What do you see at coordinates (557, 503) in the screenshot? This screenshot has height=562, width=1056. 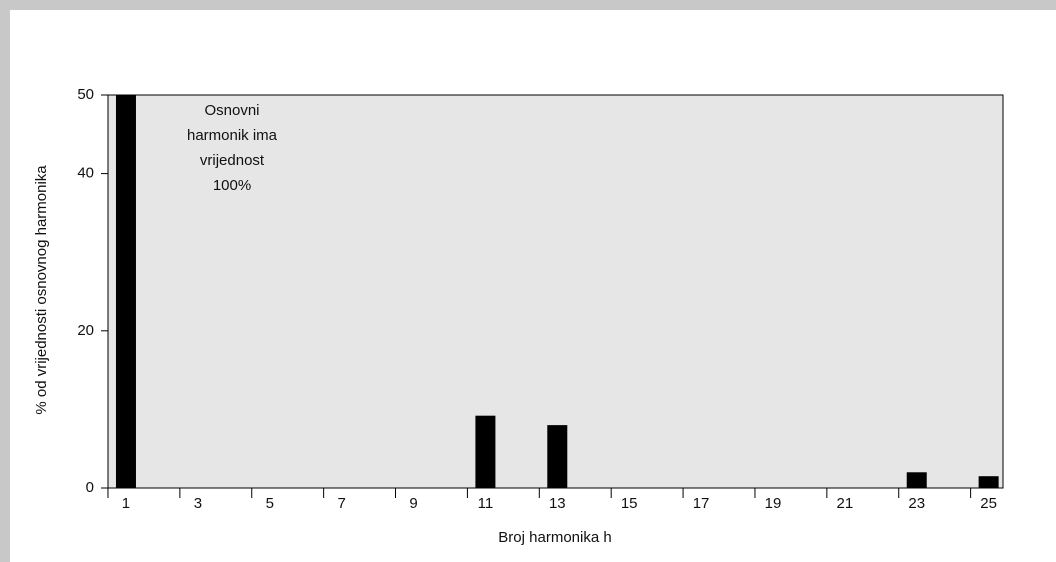 I see `x-tick-label: 13` at bounding box center [557, 503].